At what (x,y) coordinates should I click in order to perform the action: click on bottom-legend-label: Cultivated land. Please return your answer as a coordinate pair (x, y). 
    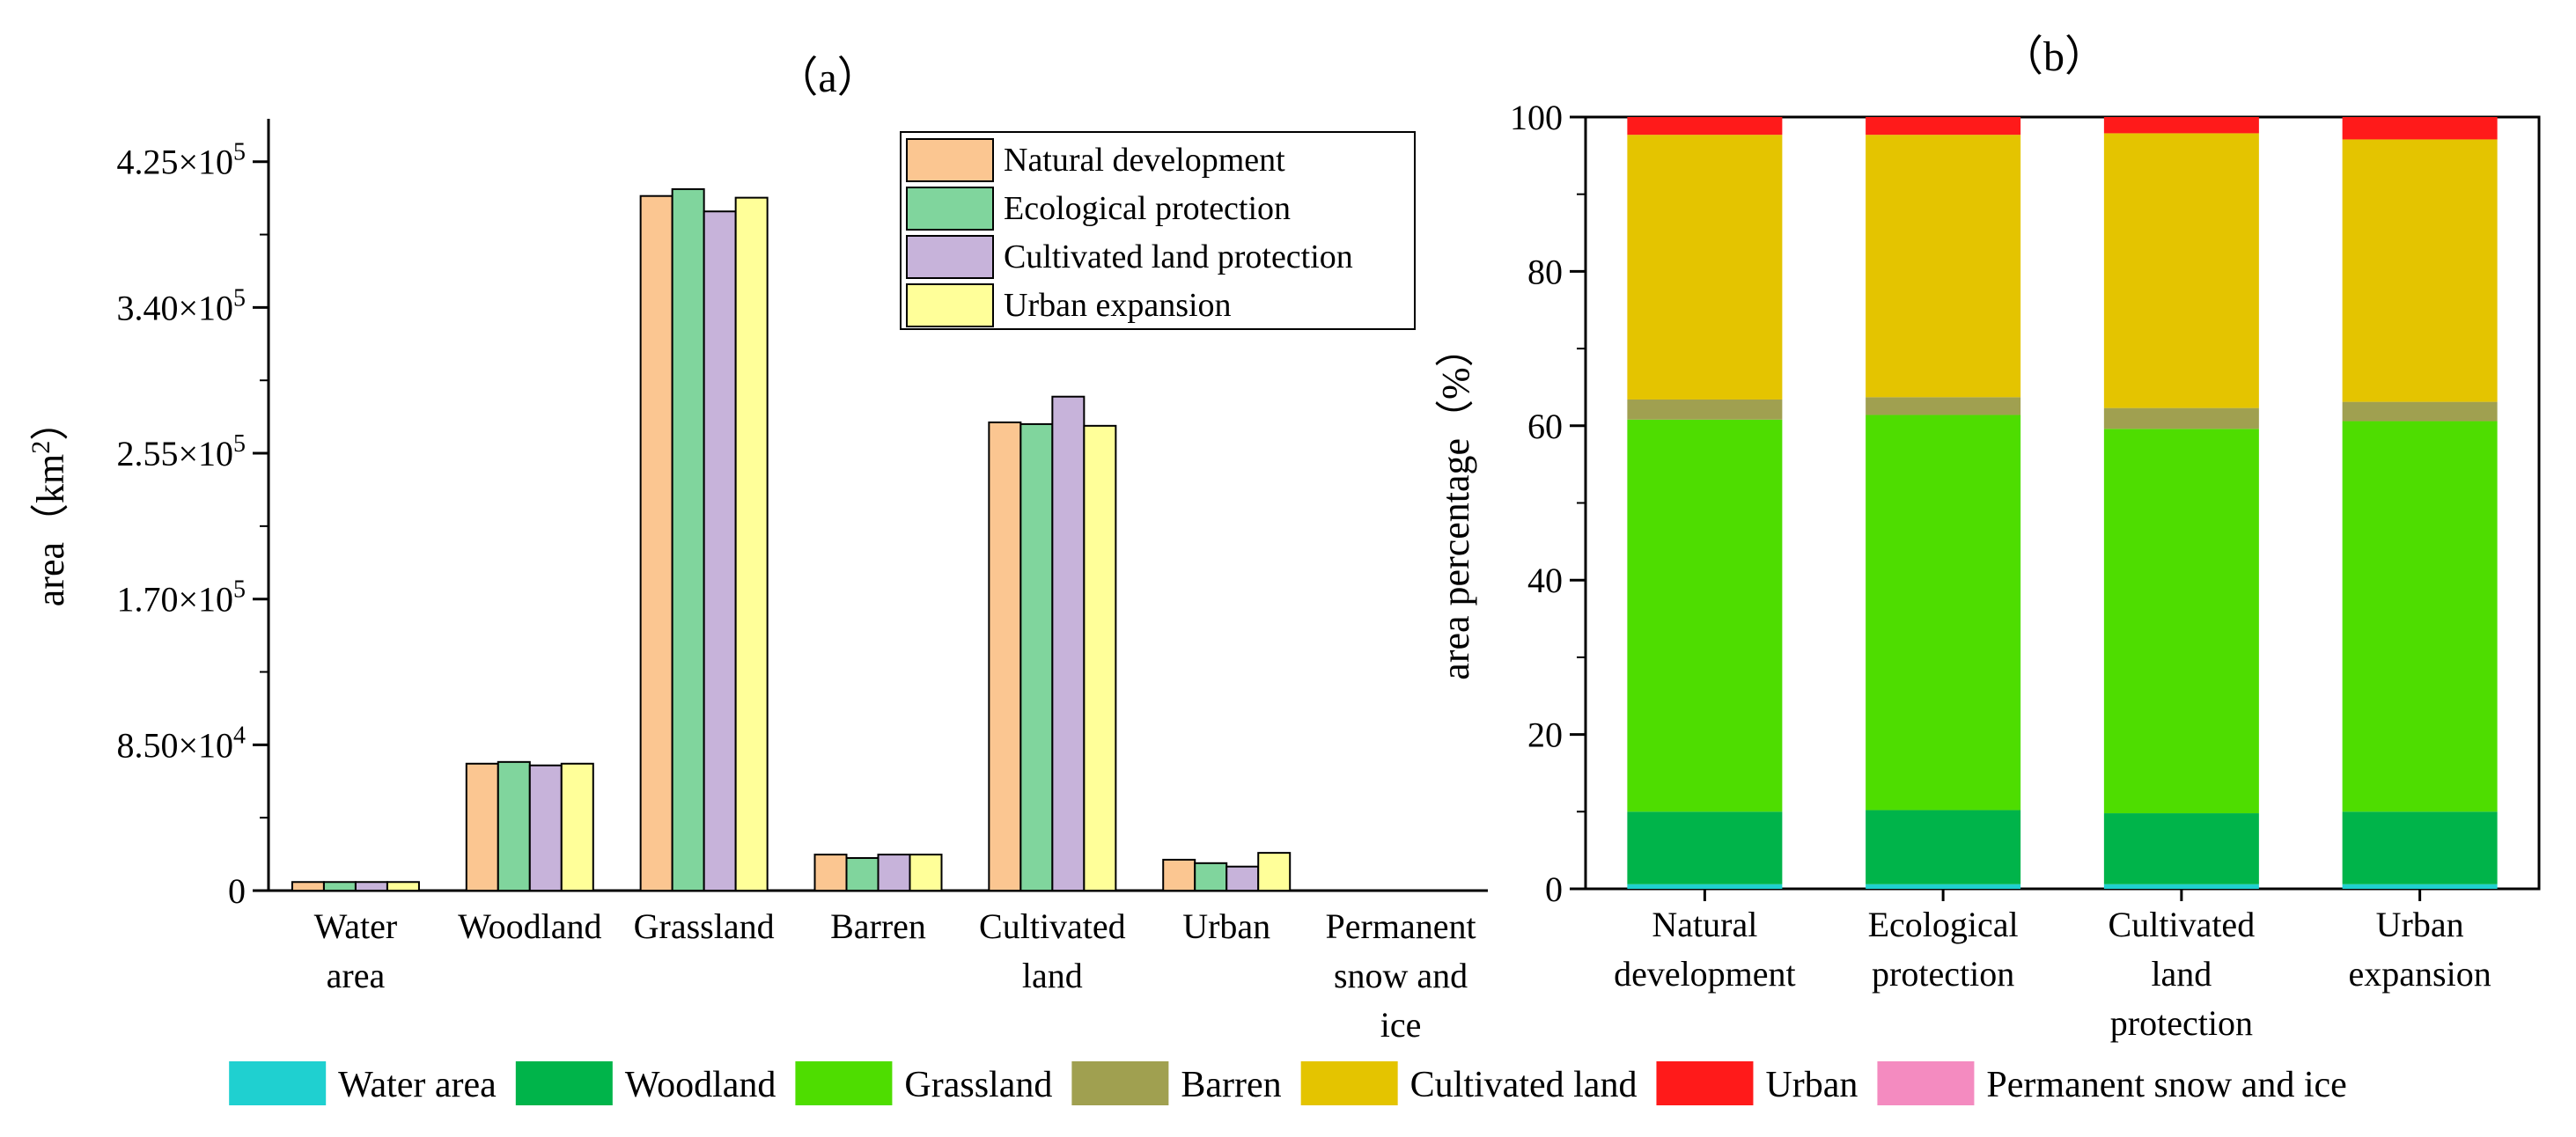
    Looking at the image, I should click on (1524, 1085).